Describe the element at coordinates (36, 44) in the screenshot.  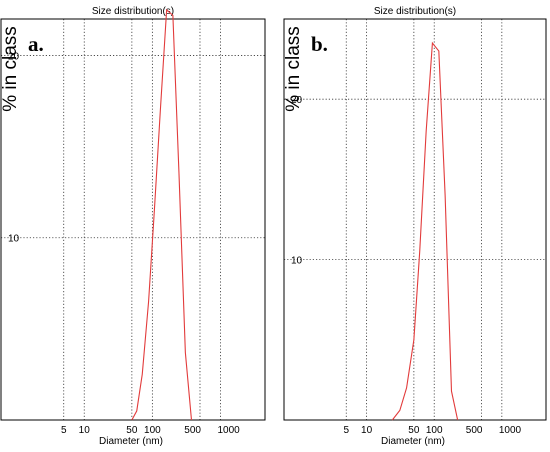
I see `panel-label: a.` at that location.